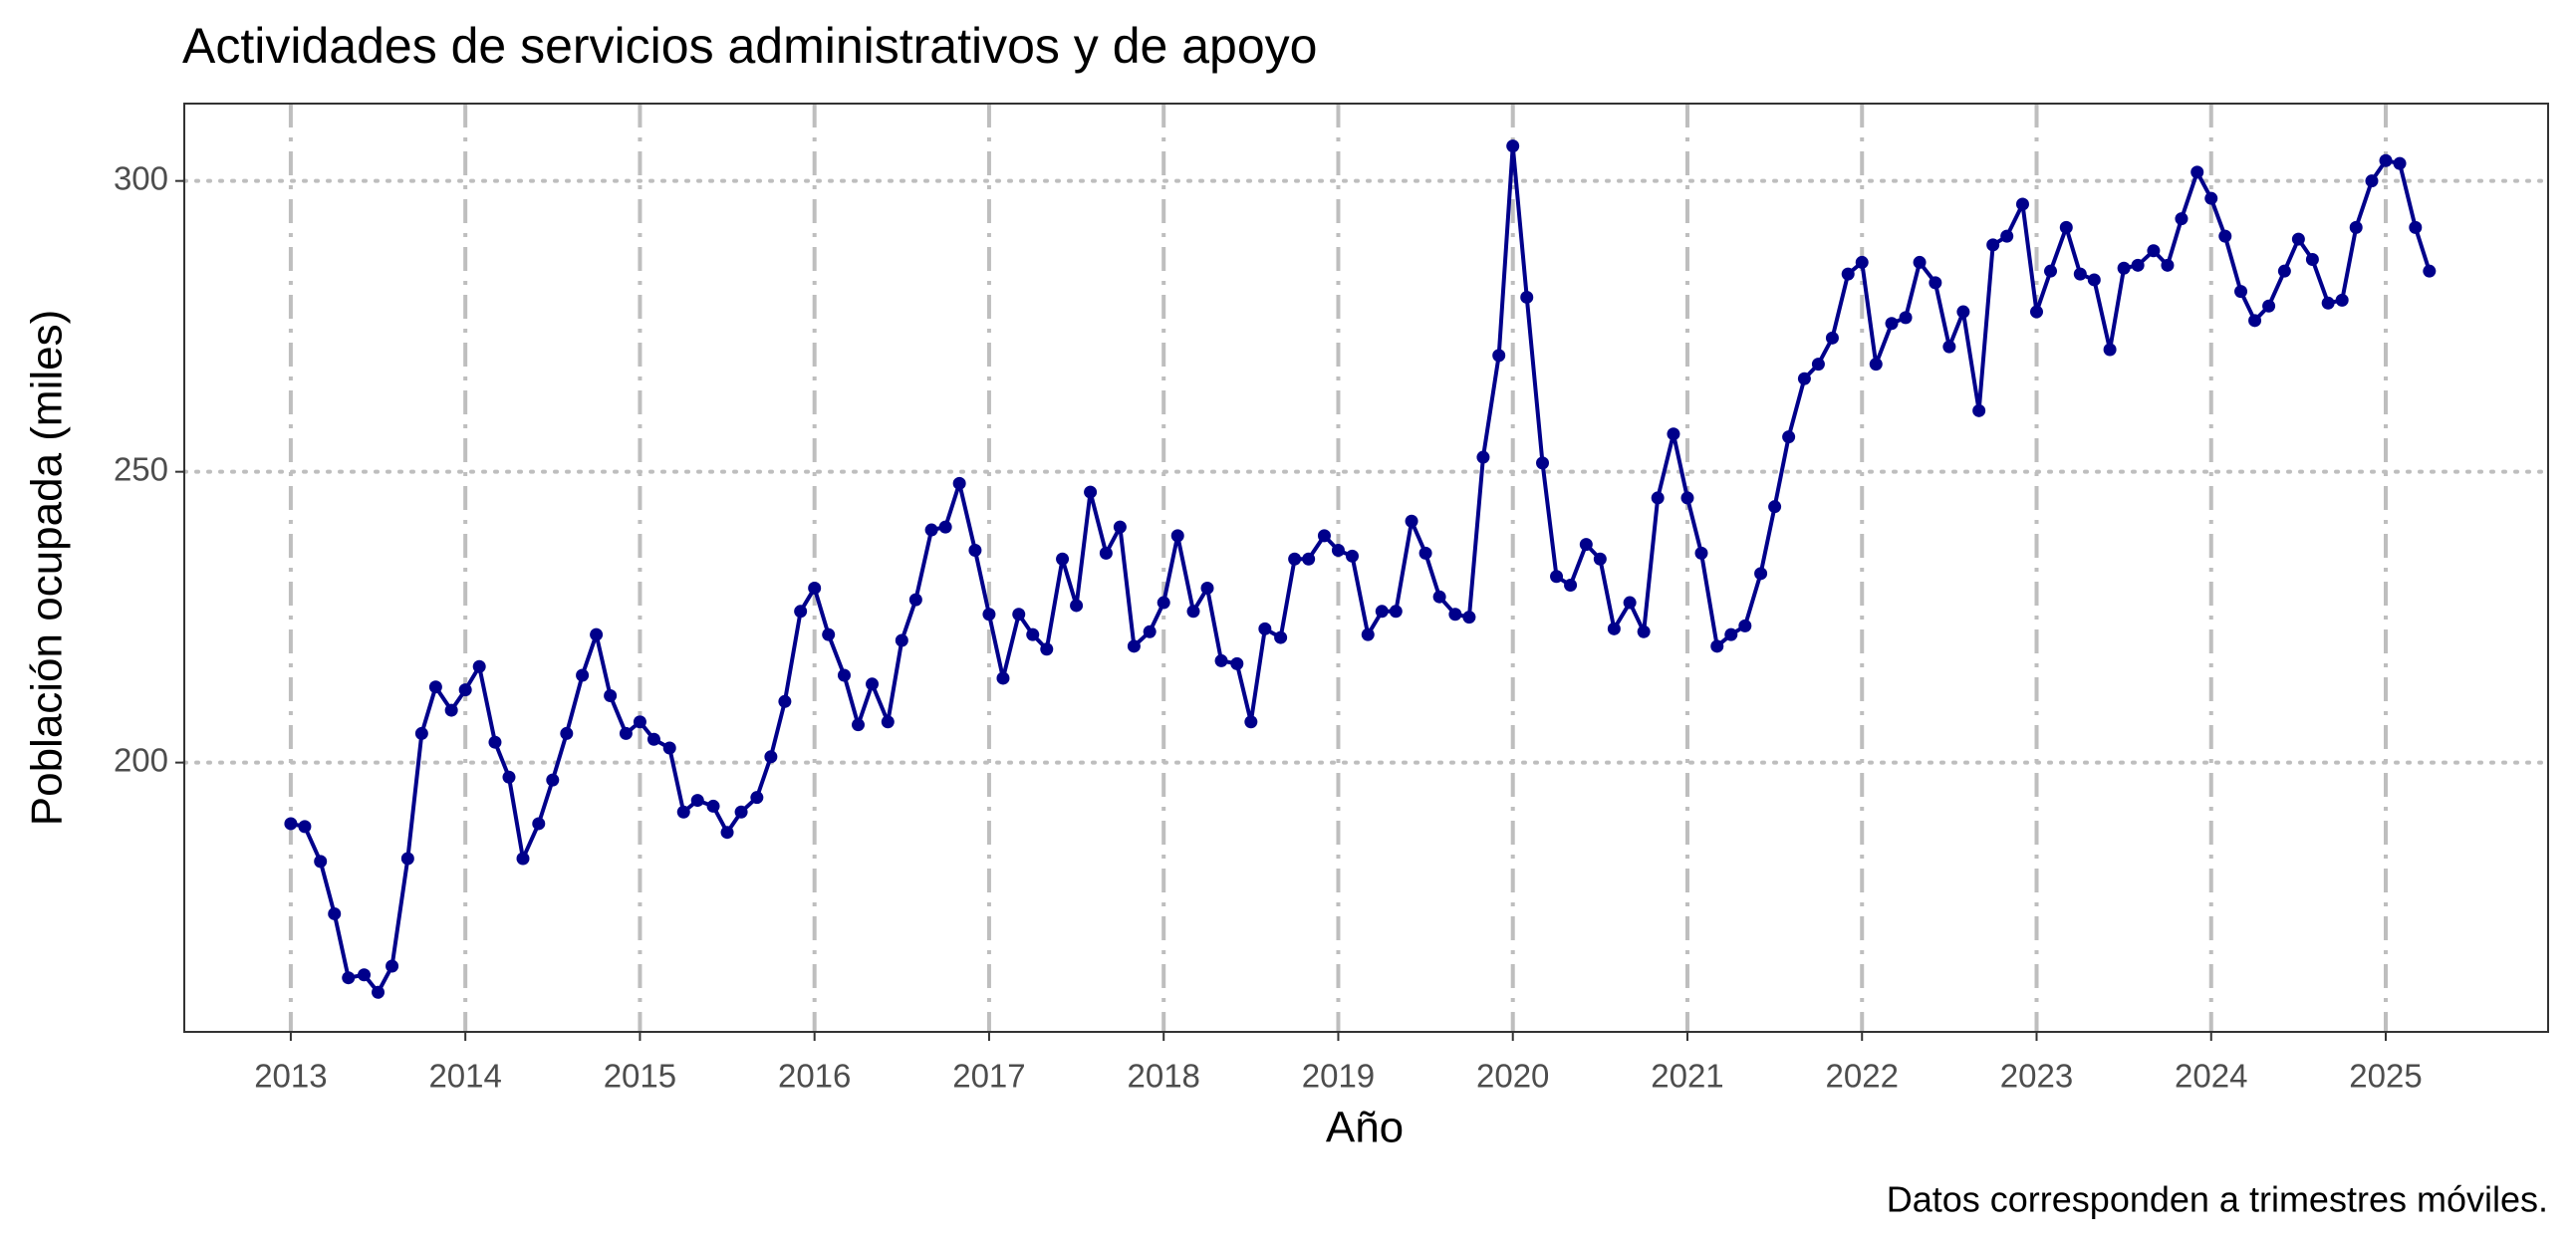 This screenshot has height=1250, width=2576. Describe the element at coordinates (141, 468) in the screenshot. I see `y-tick-label: 250` at that location.